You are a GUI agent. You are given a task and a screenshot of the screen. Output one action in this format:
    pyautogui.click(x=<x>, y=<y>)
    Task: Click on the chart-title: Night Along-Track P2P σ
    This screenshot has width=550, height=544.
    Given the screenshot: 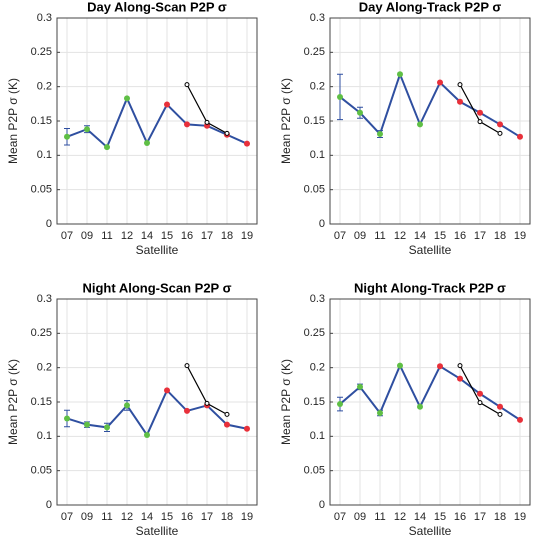 What is the action you would take?
    pyautogui.click(x=430, y=287)
    